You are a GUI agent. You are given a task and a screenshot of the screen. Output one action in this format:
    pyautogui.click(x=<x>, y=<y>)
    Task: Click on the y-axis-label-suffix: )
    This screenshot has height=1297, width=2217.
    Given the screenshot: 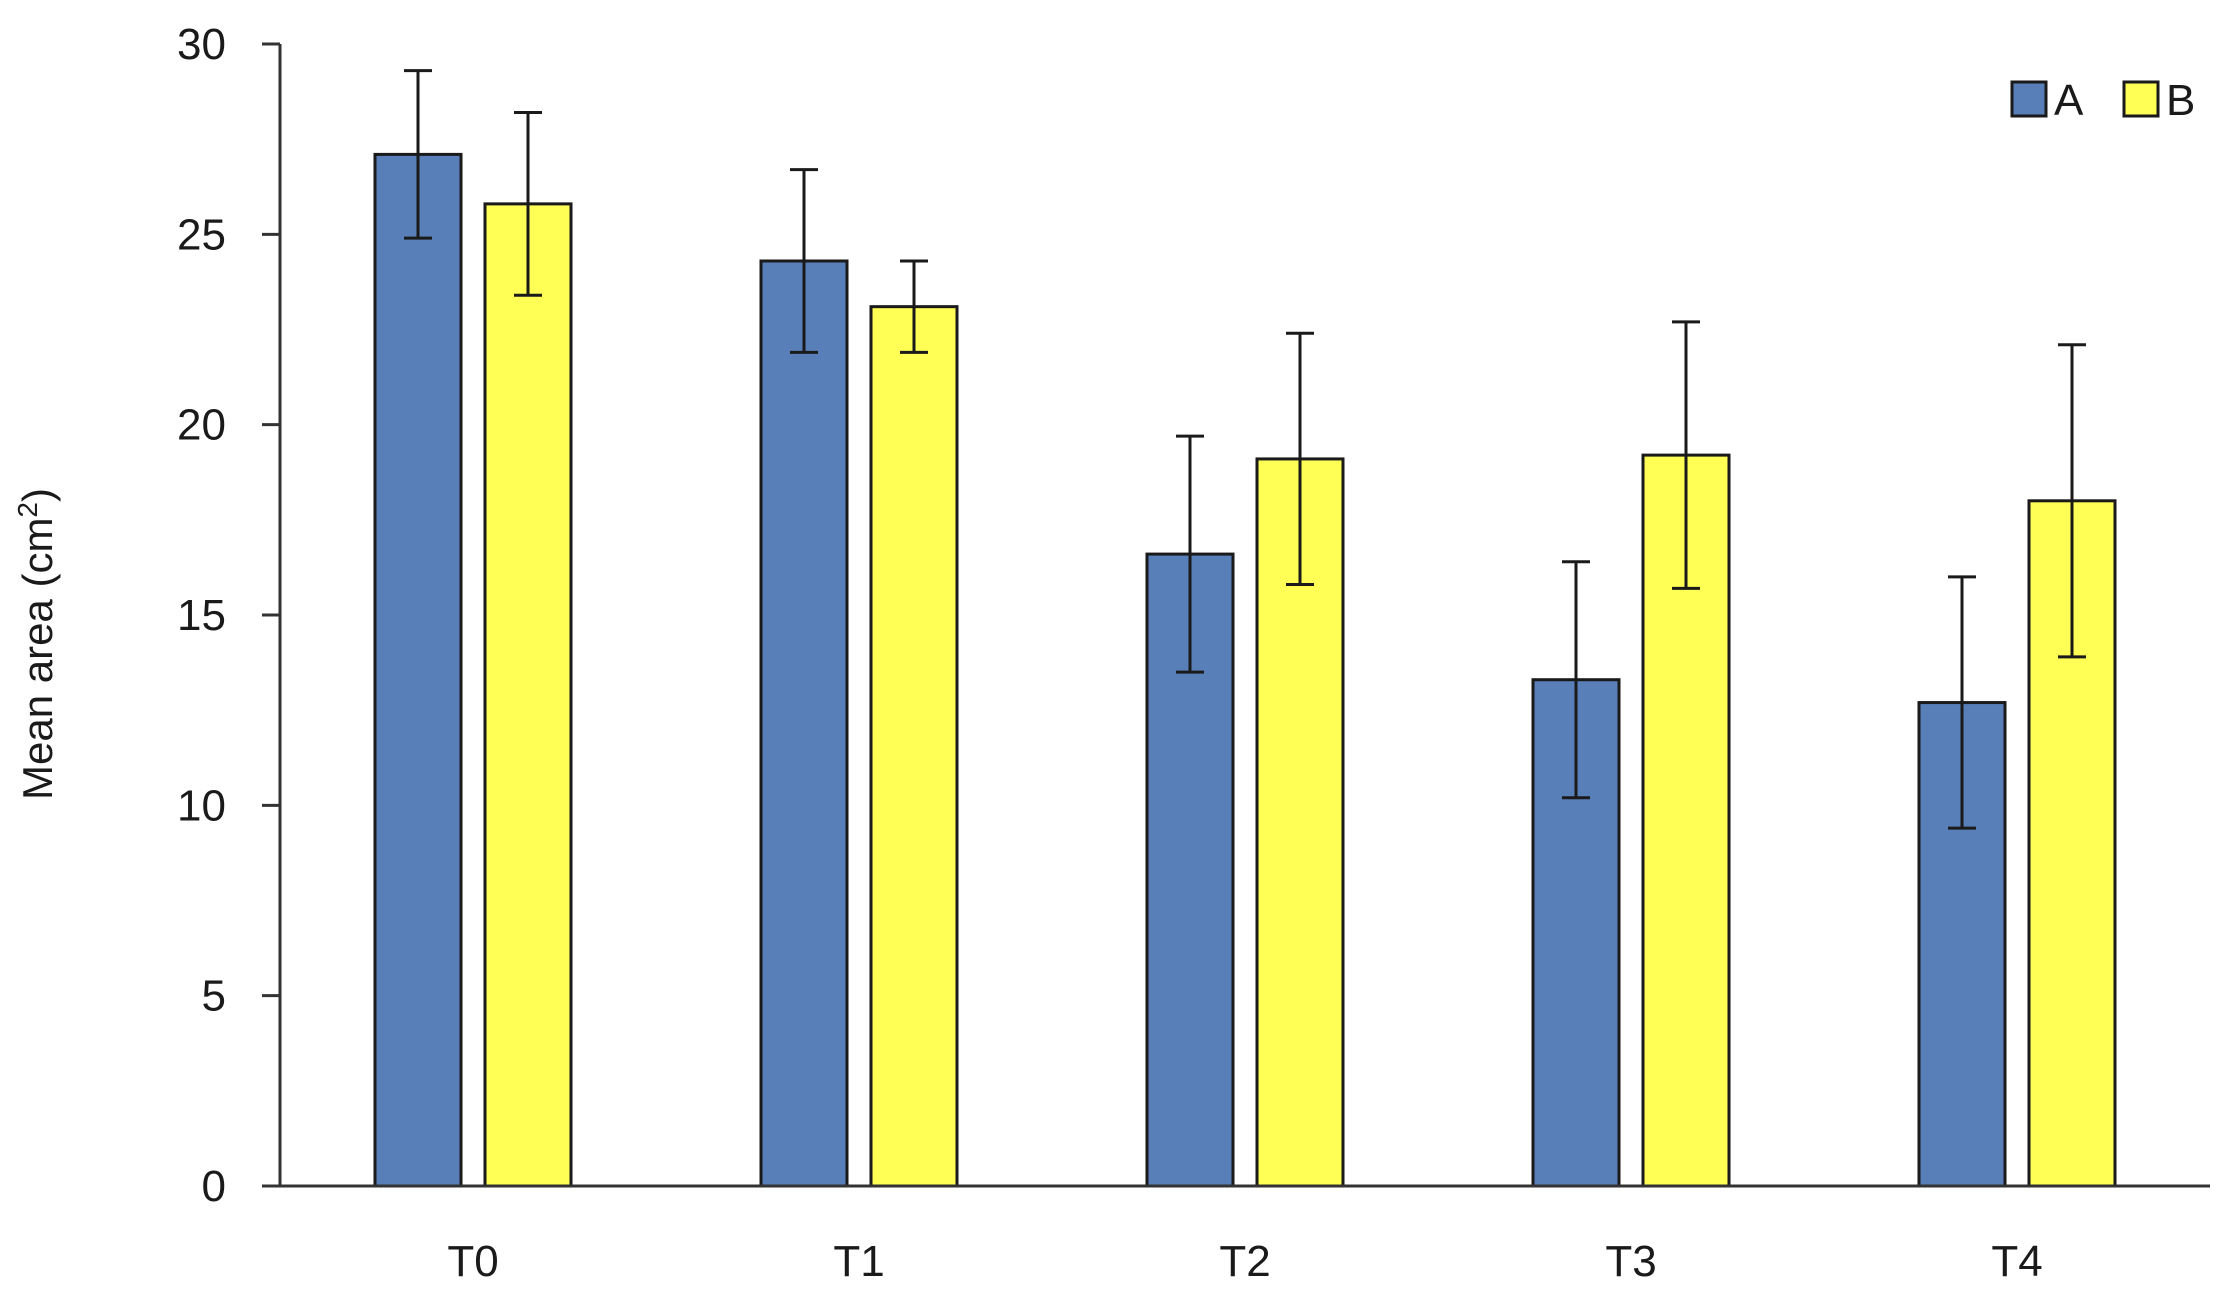 What is the action you would take?
    pyautogui.click(x=37, y=495)
    